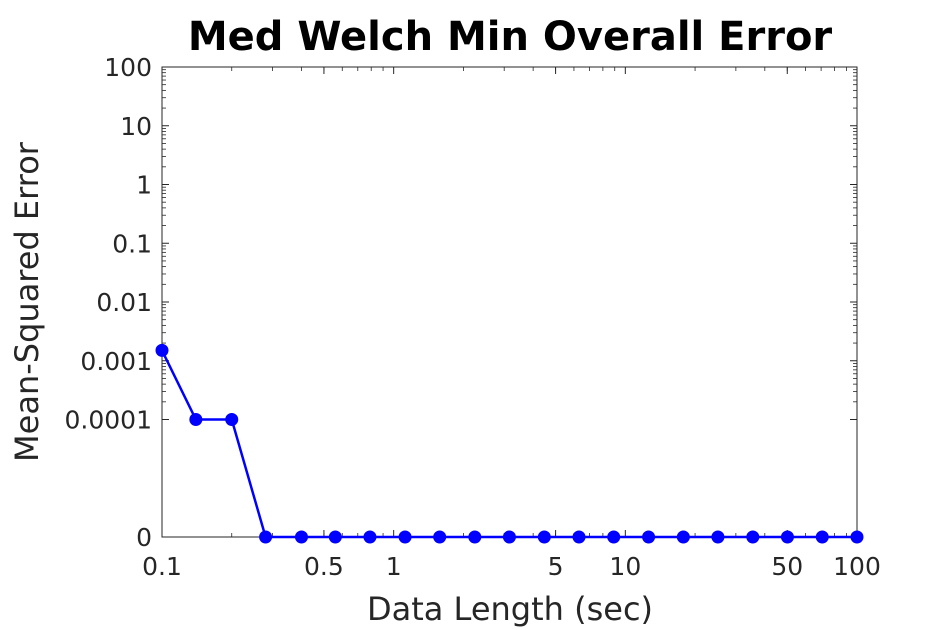  Describe the element at coordinates (787, 566) in the screenshot. I see `x-tick-label: 50` at that location.